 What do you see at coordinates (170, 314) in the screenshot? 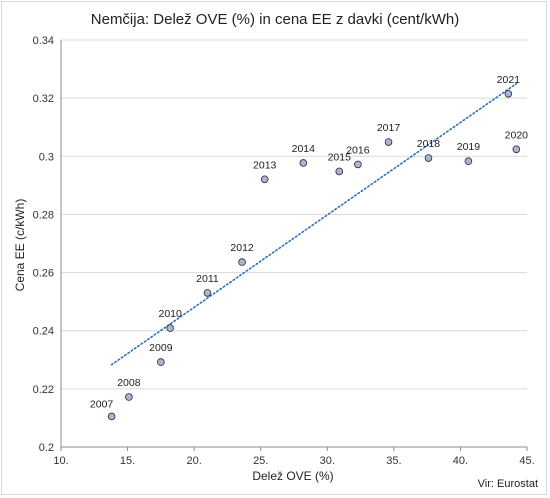
I see `data-point-label: 2010` at bounding box center [170, 314].